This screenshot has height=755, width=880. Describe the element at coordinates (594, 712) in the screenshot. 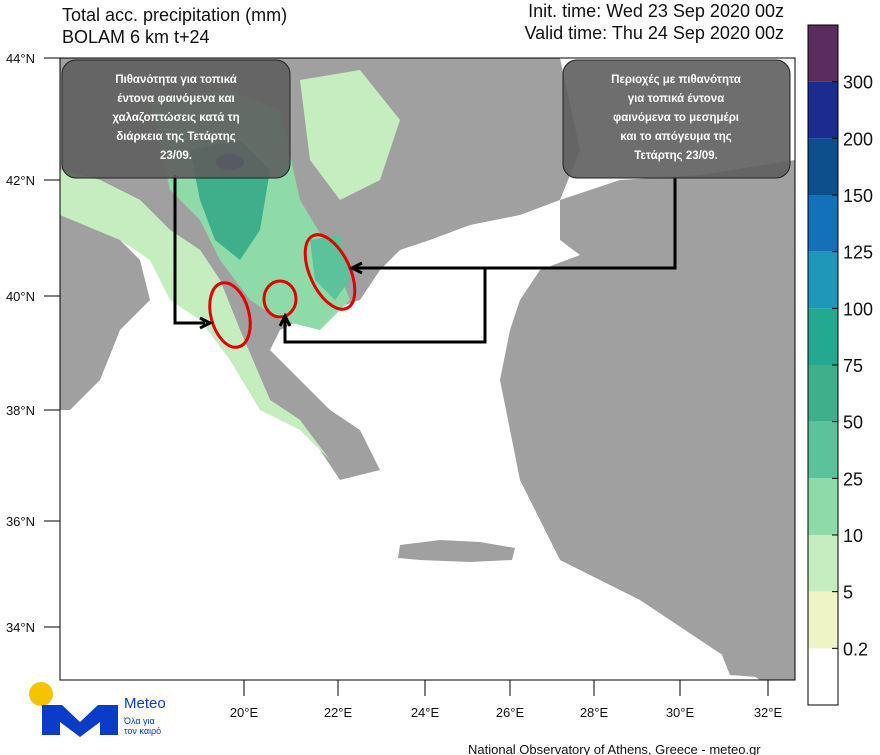

I see `lon-label: 28°E` at that location.